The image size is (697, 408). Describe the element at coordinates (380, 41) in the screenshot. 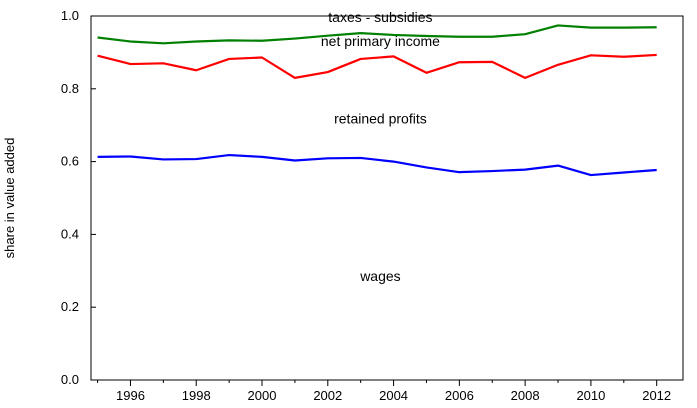

I see `annotation-label: net primary income` at that location.